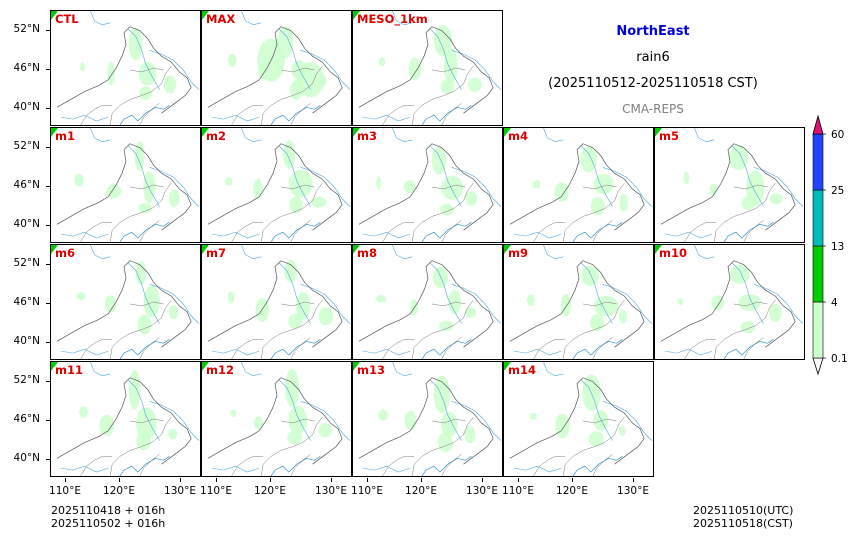  Describe the element at coordinates (276, 68) in the screenshot. I see `map-panel-max: MAX` at that location.